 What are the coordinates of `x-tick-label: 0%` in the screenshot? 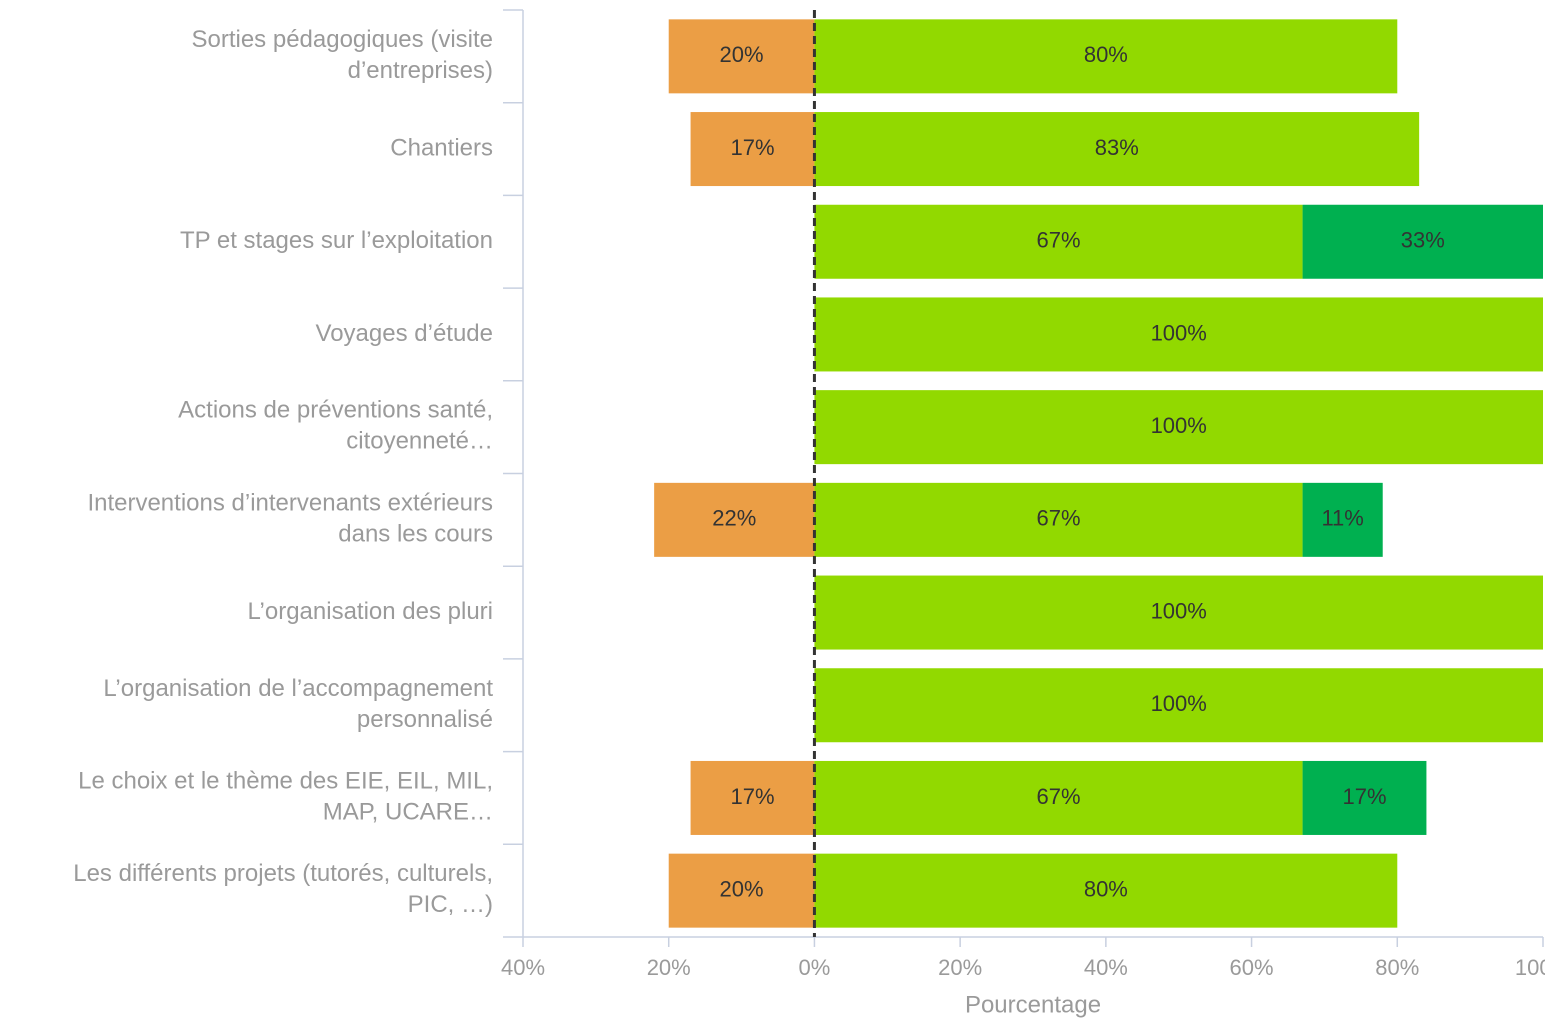 It's located at (815, 967).